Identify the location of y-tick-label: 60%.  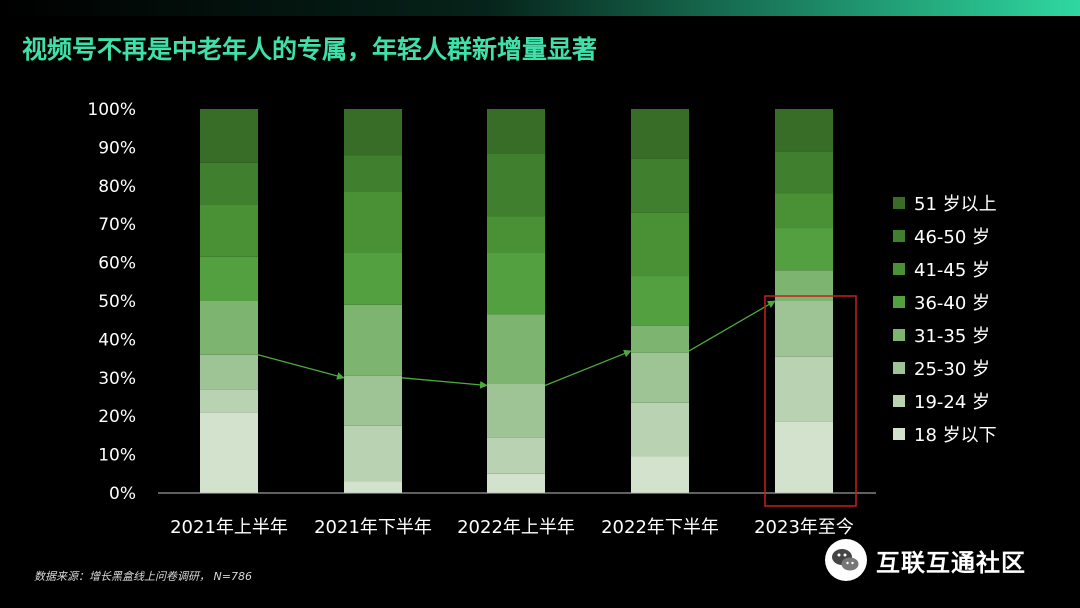
(117, 264).